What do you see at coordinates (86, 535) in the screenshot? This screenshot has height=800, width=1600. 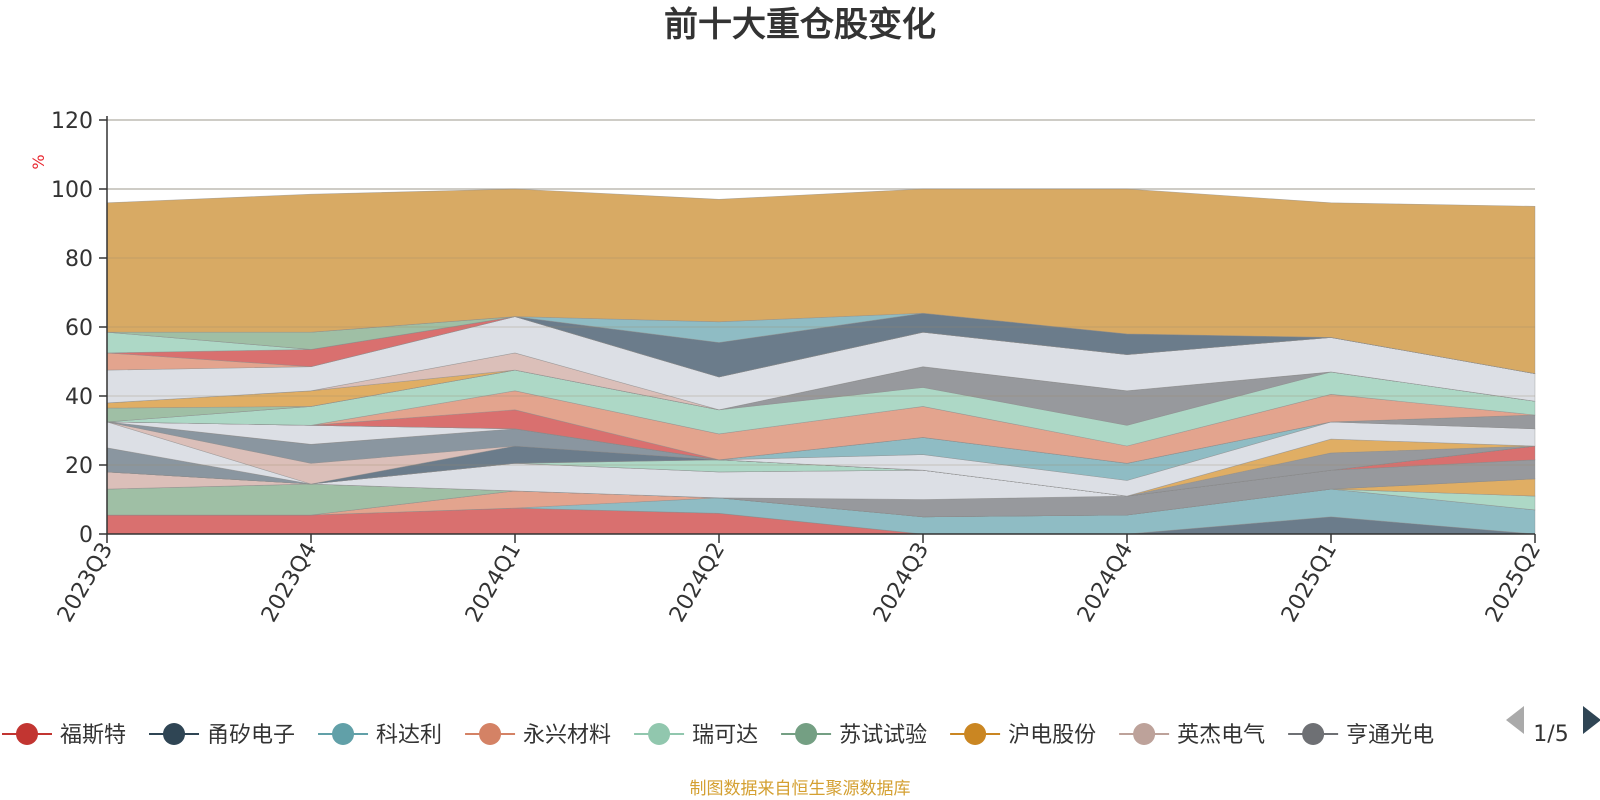 I see `y-tick-label-0: 0` at bounding box center [86, 535].